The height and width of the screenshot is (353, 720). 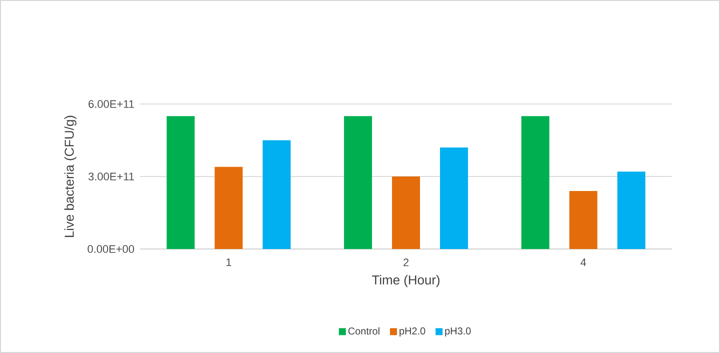 I want to click on legend-label: pH2.0, so click(x=413, y=331).